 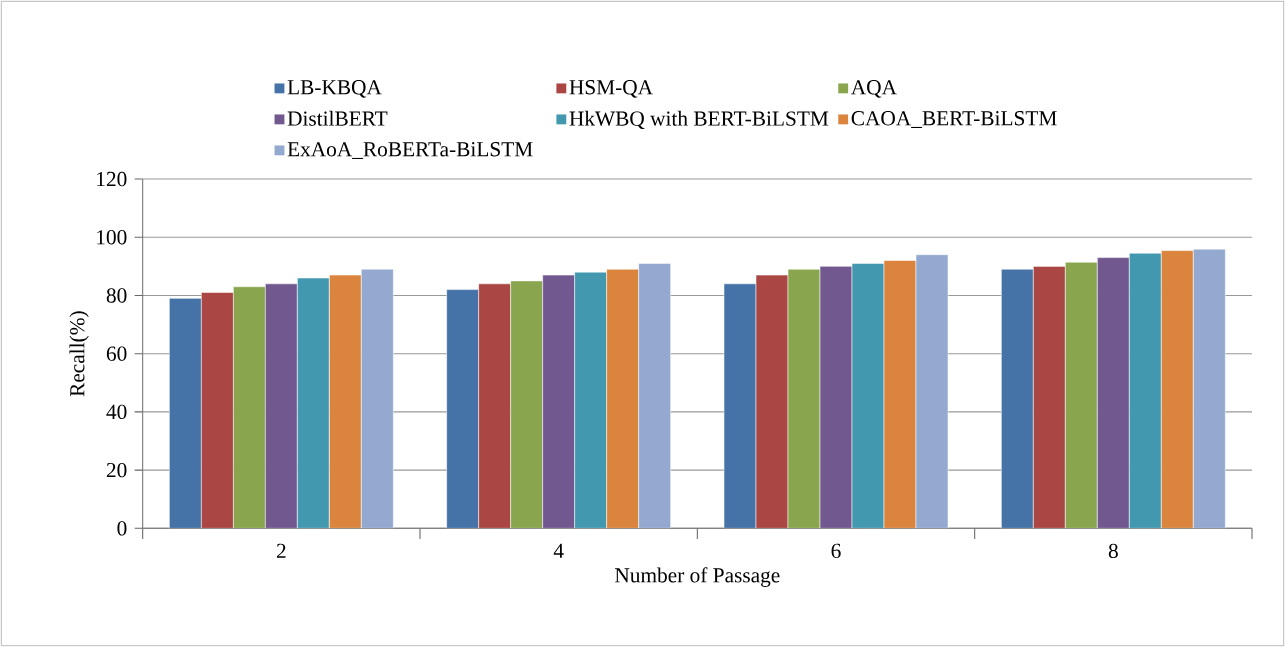 What do you see at coordinates (116, 353) in the screenshot?
I see `y-tick-label: 60` at bounding box center [116, 353].